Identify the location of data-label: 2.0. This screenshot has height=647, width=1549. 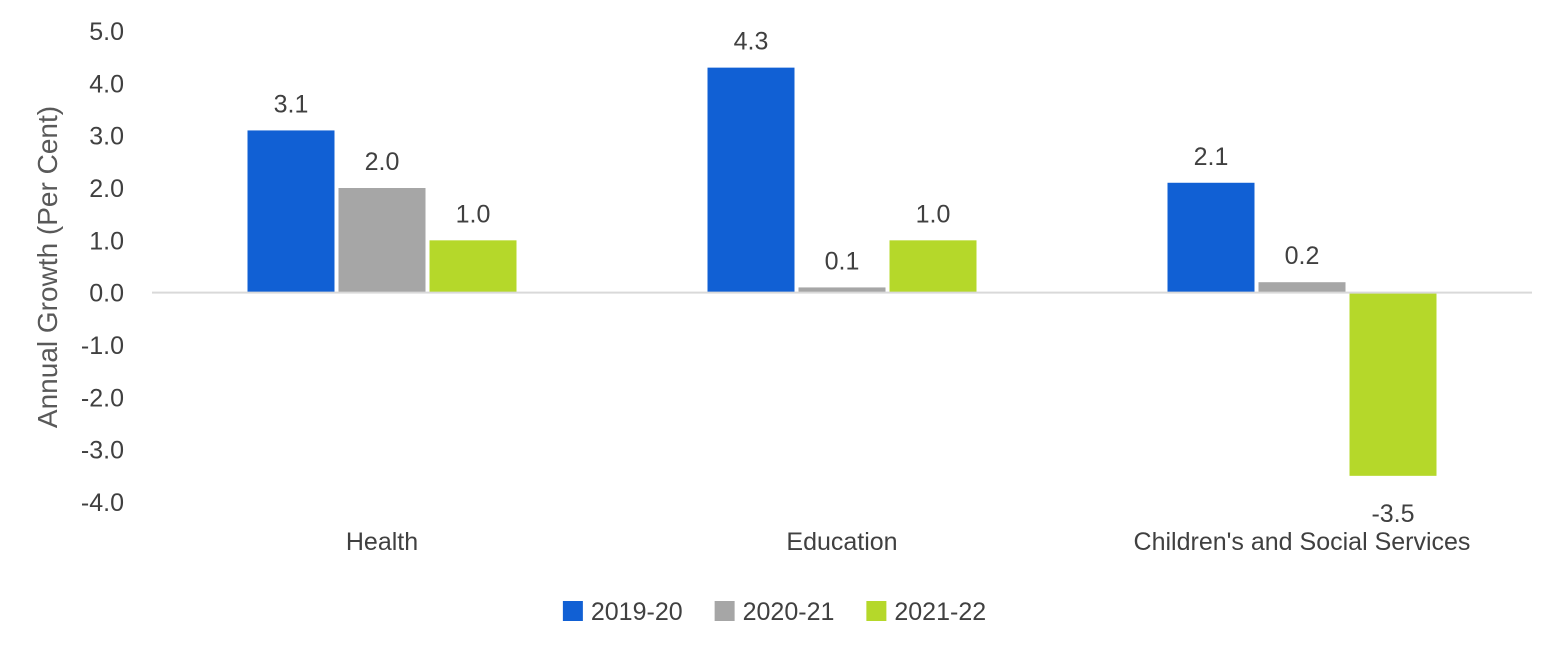
(382, 162).